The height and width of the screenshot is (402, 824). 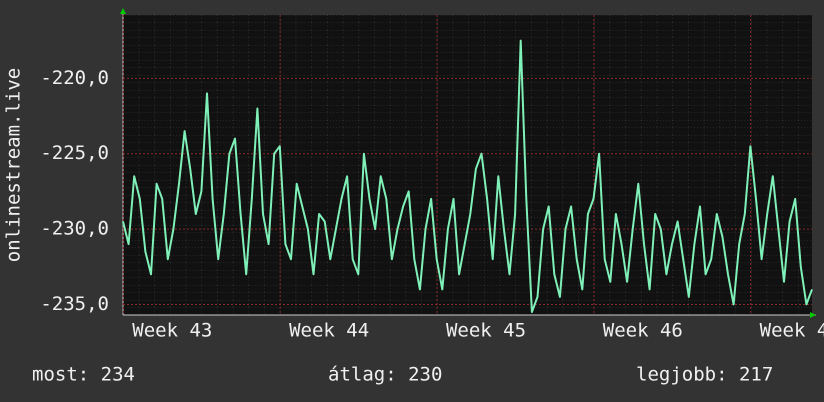 What do you see at coordinates (14, 165) in the screenshot?
I see `y-axis-label: onlinestream.live` at bounding box center [14, 165].